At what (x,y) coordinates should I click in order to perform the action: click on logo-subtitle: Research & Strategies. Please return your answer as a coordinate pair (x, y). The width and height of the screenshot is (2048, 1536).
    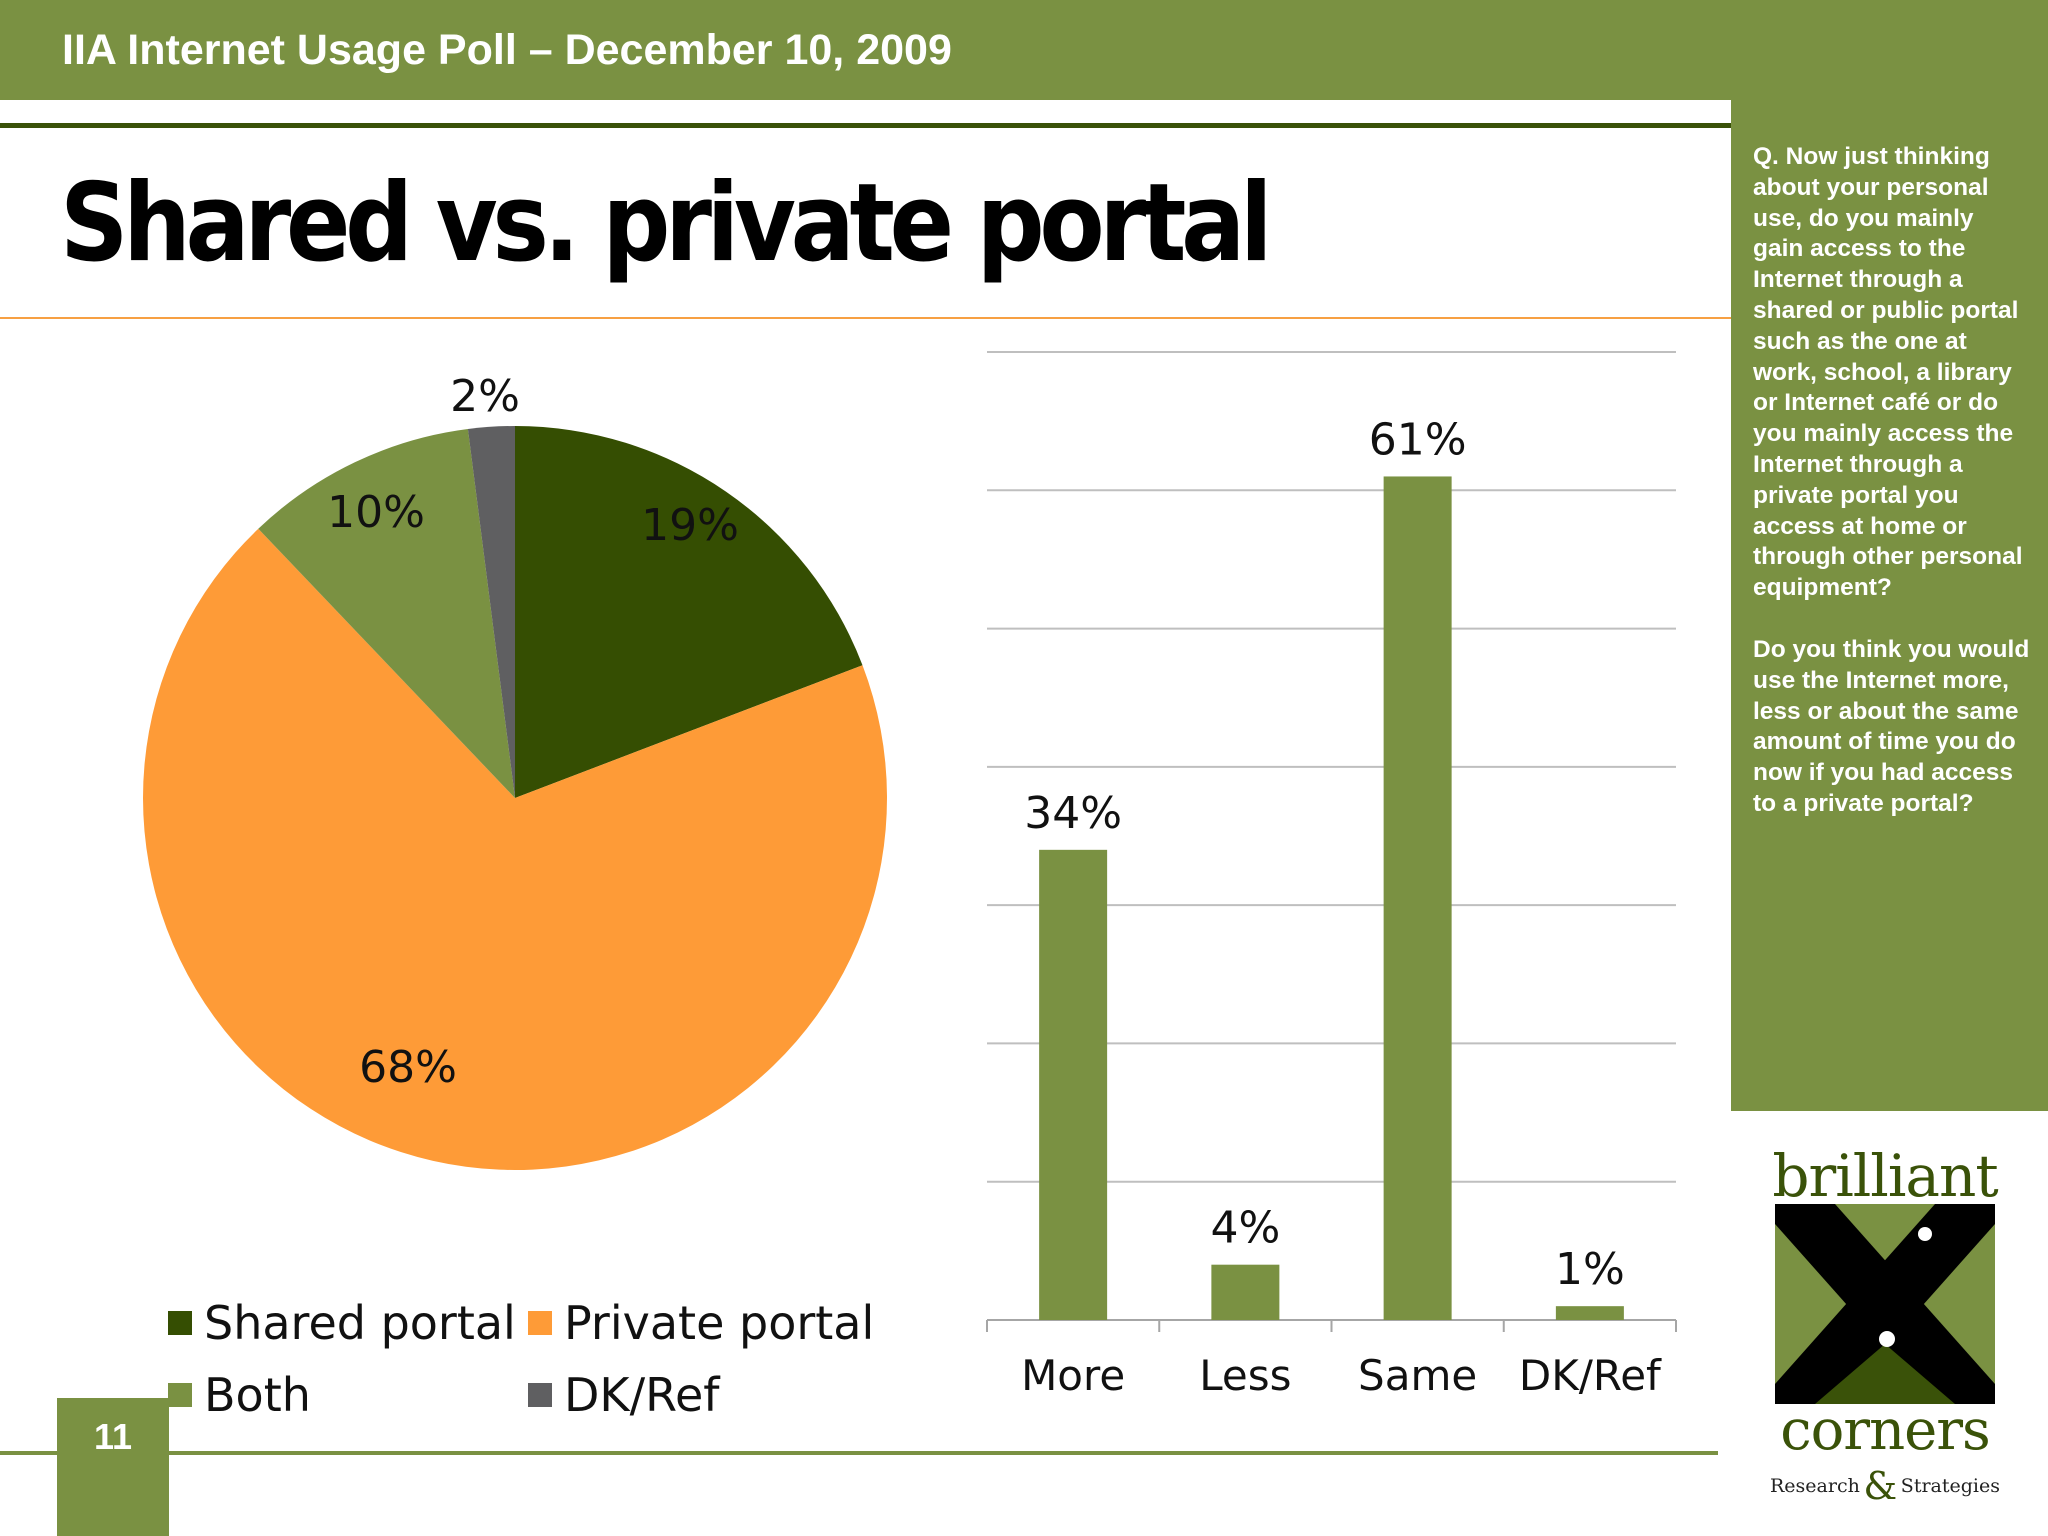
    Looking at the image, I should click on (1885, 1486).